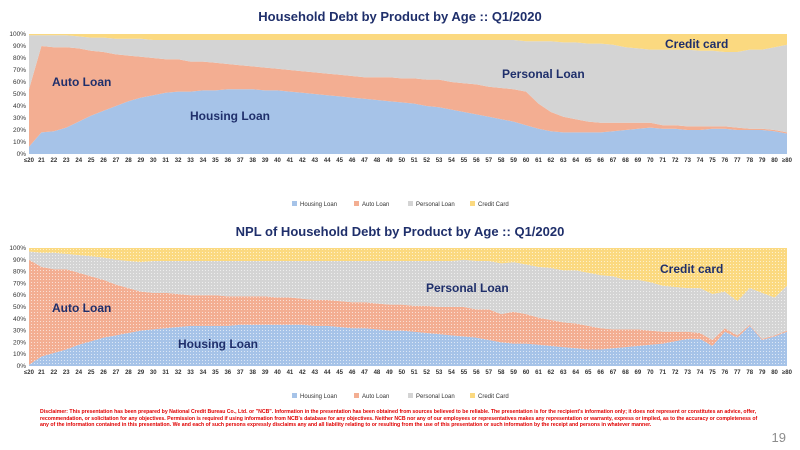  I want to click on x-tick-label: 47, so click(364, 373).